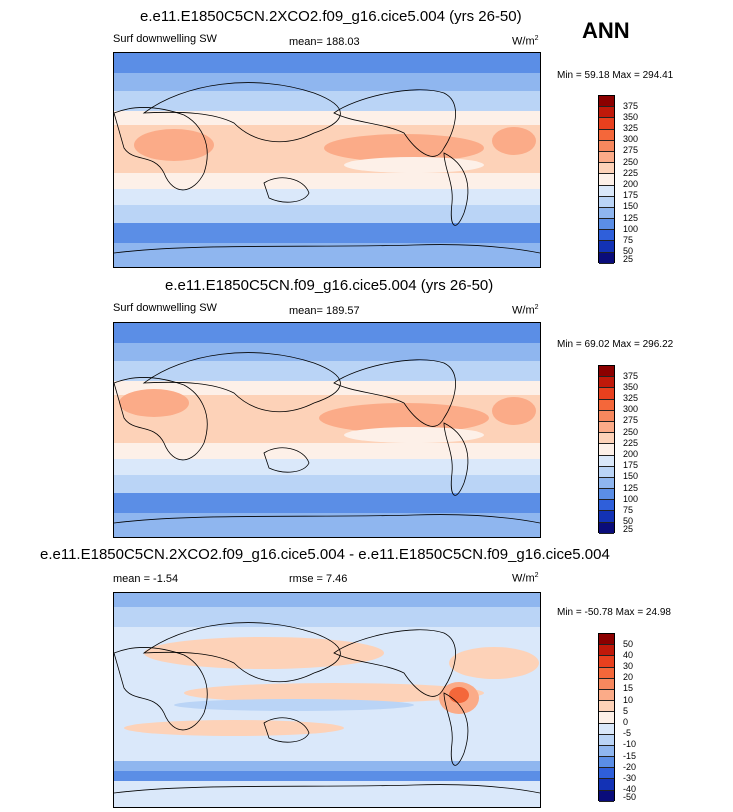 This screenshot has height=812, width=733. I want to click on colorbar-tick: 20, so click(628, 677).